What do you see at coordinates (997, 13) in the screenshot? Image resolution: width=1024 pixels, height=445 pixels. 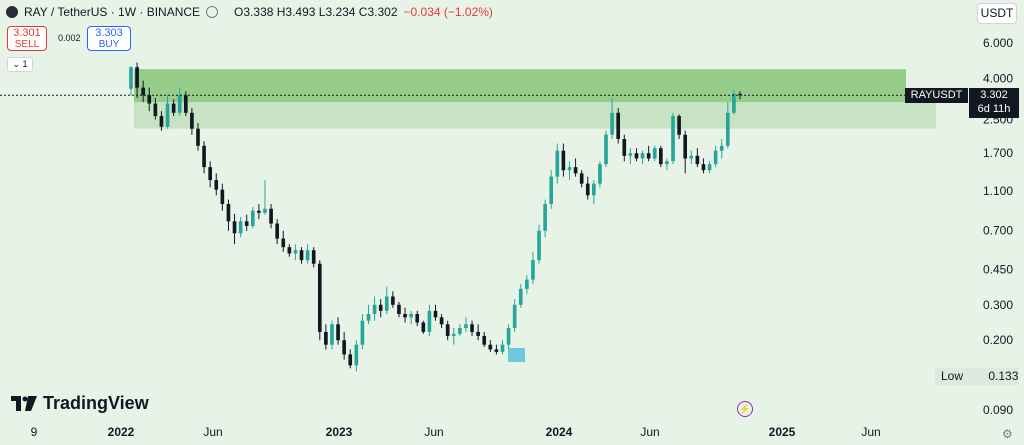 I see `currency-button: USDT` at bounding box center [997, 13].